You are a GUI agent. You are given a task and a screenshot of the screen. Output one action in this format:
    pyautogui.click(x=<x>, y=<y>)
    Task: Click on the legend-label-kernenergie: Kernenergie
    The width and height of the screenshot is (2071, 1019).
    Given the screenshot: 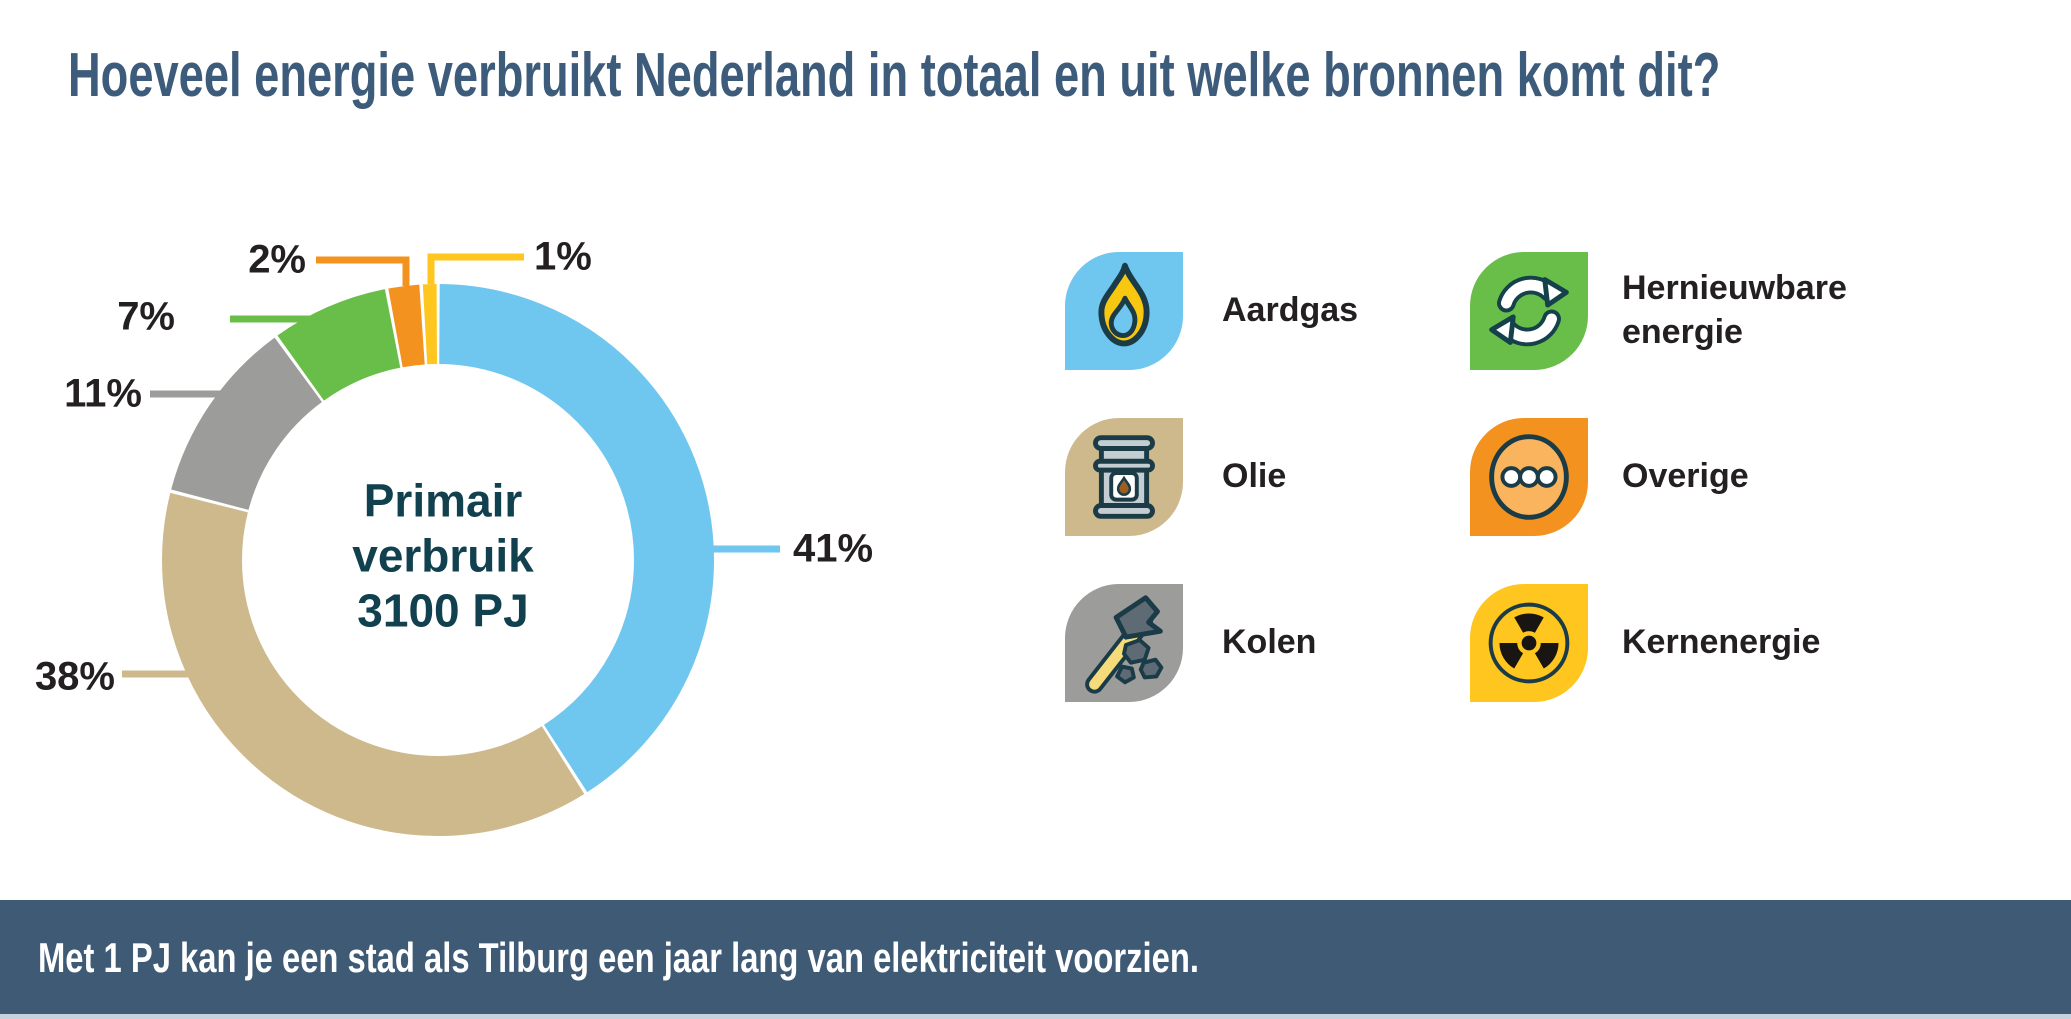 What is the action you would take?
    pyautogui.click(x=1721, y=642)
    